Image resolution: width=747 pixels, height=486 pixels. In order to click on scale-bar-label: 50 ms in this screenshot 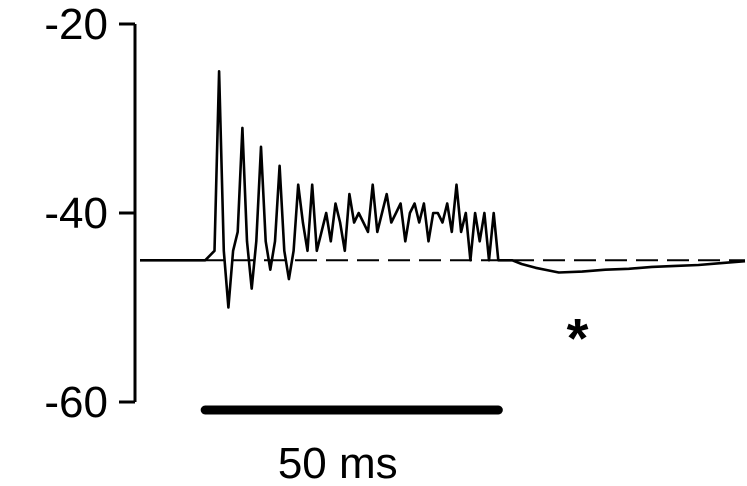, I will do `click(338, 462)`.